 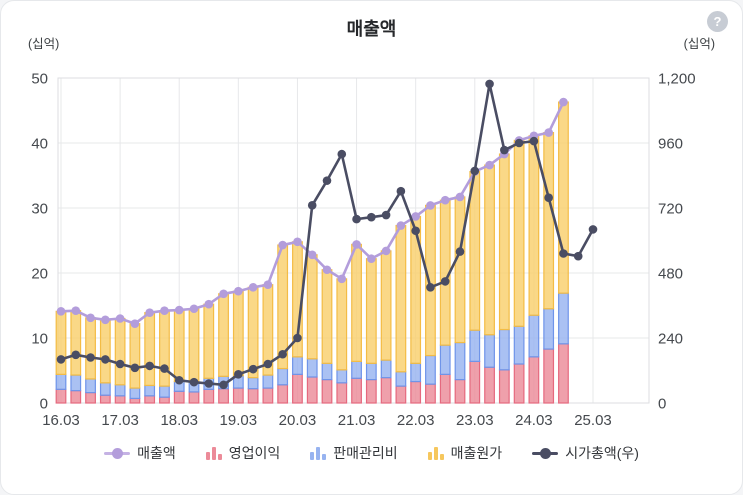 What do you see at coordinates (354, 453) in the screenshot?
I see `legend-item-sga: 판매관리비` at bounding box center [354, 453].